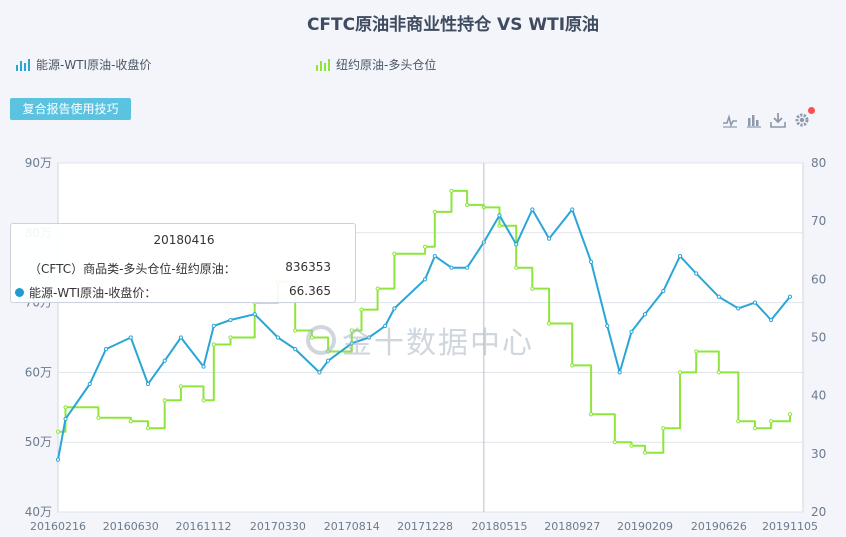  Describe the element at coordinates (453, 25) in the screenshot. I see `chart-title: CFTC原油非商业性持仓 VS WTI原油` at that location.